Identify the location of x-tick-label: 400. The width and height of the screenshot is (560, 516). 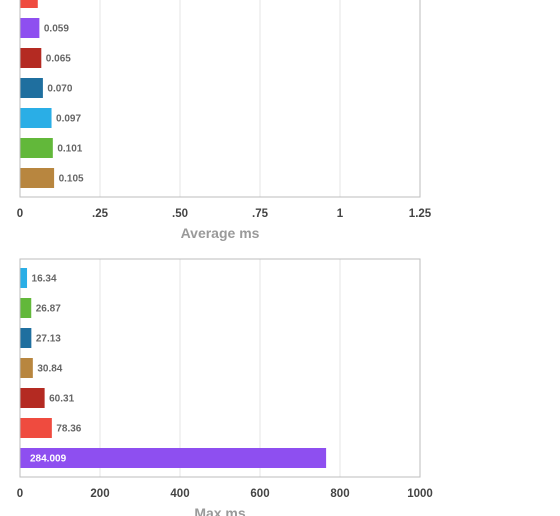
(179, 494).